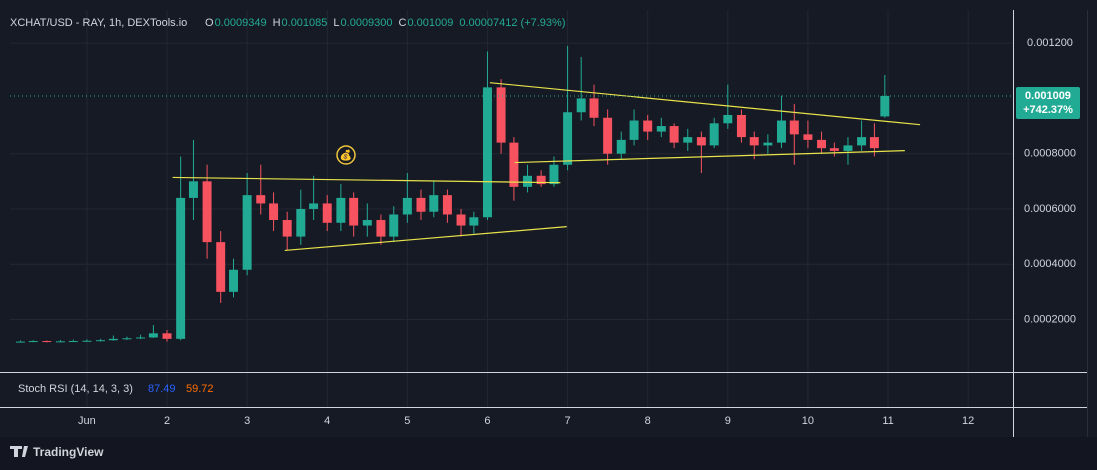 The width and height of the screenshot is (1097, 470). I want to click on chart-title: XCHAT/USD - RAY, 1h, DEXTools.io, so click(98, 23).